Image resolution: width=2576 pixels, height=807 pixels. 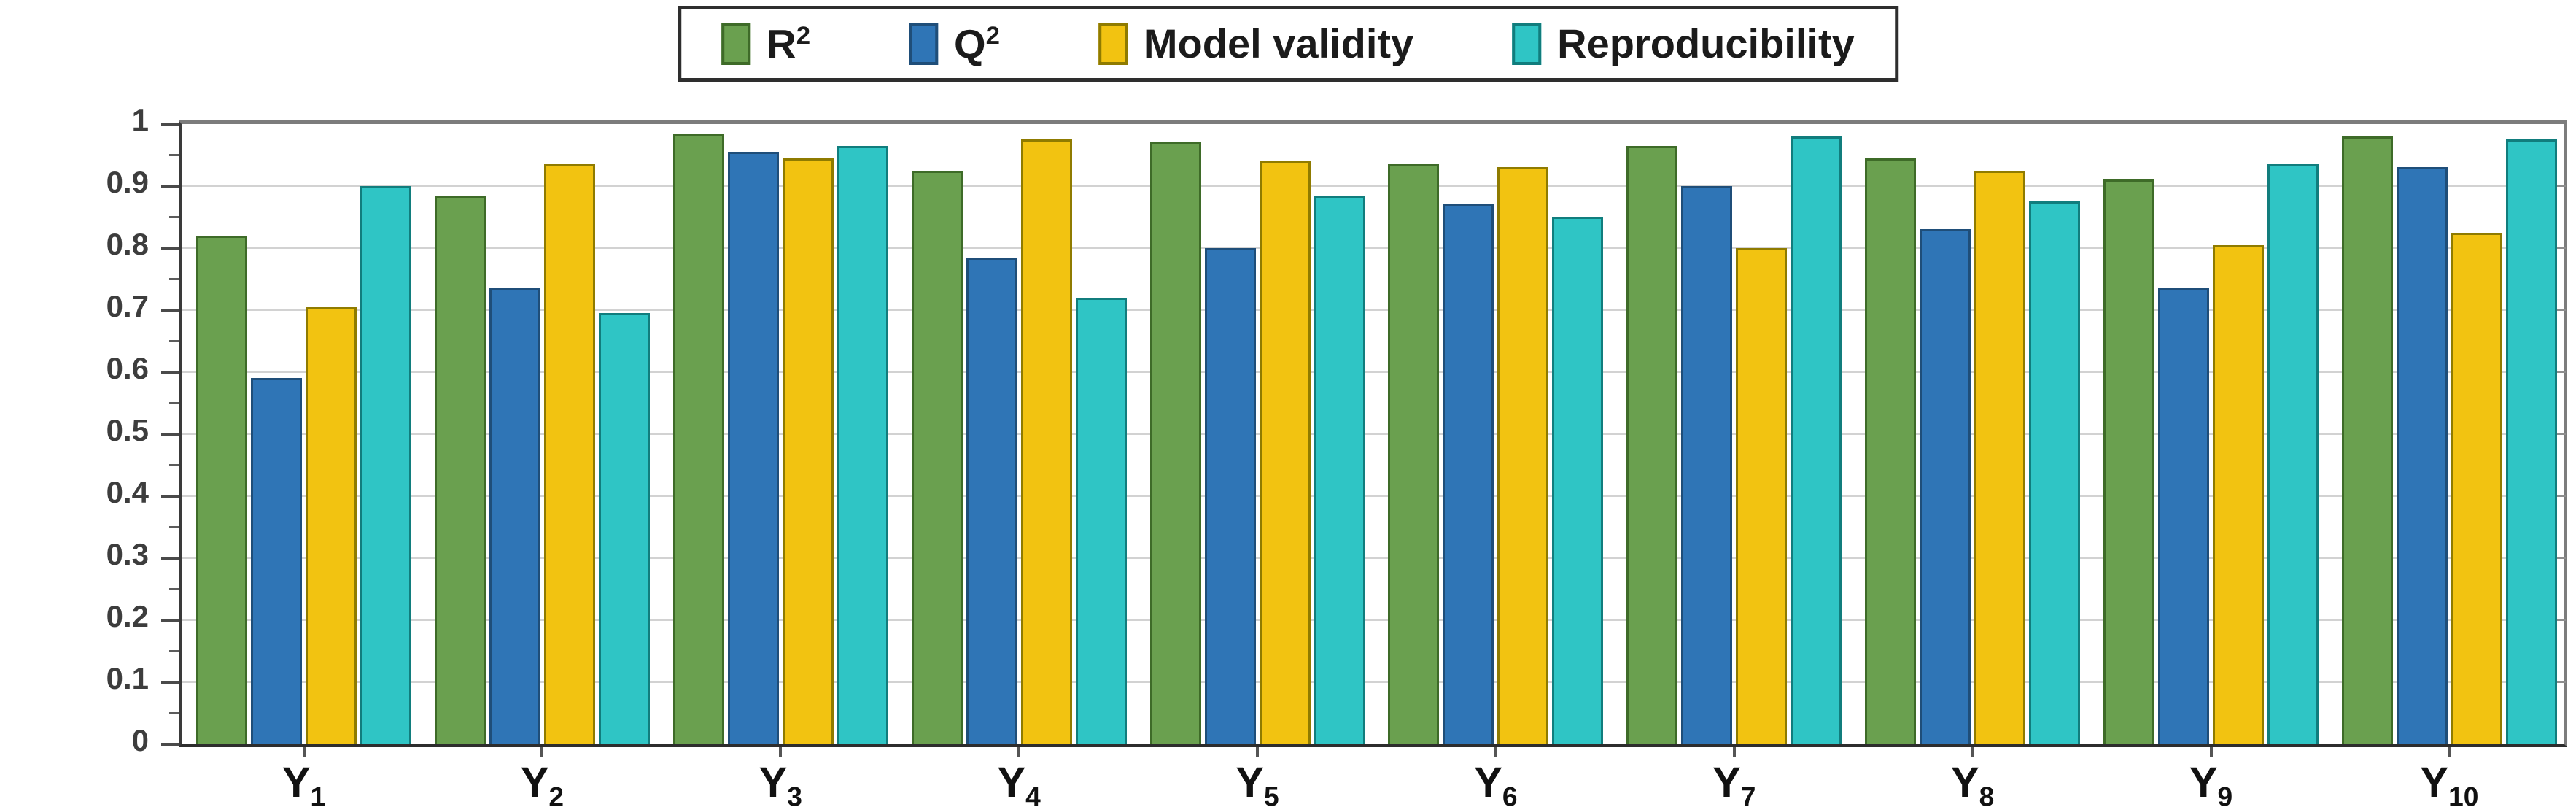 What do you see at coordinates (543, 783) in the screenshot?
I see `x-tick-label: Y2` at bounding box center [543, 783].